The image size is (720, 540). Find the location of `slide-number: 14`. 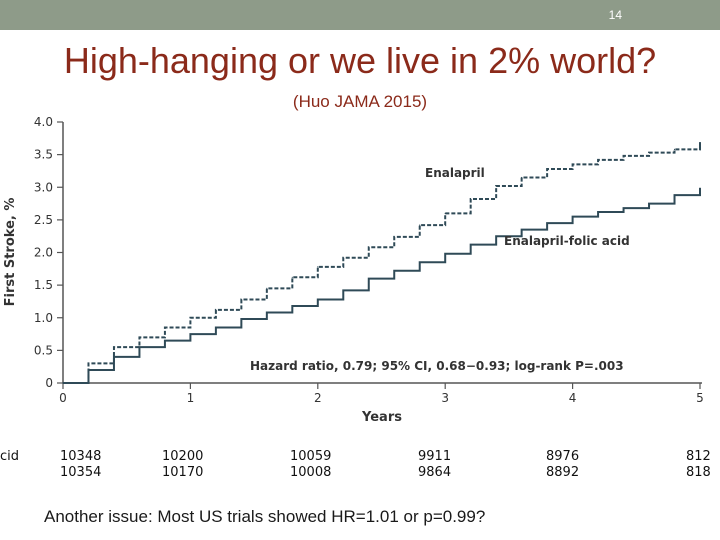

slide-number: 14 is located at coordinates (615, 15).